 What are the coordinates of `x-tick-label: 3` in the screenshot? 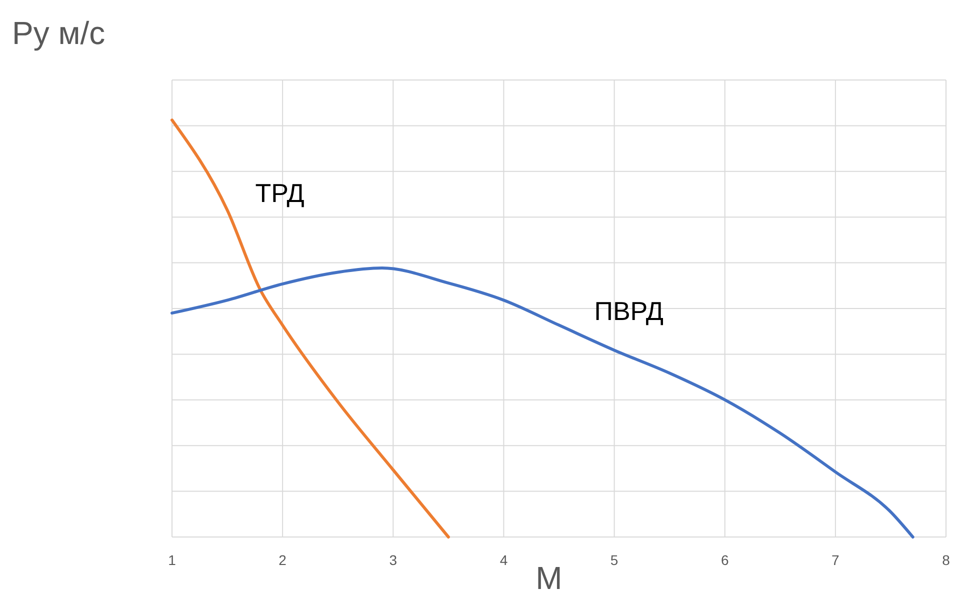 It's located at (393, 560).